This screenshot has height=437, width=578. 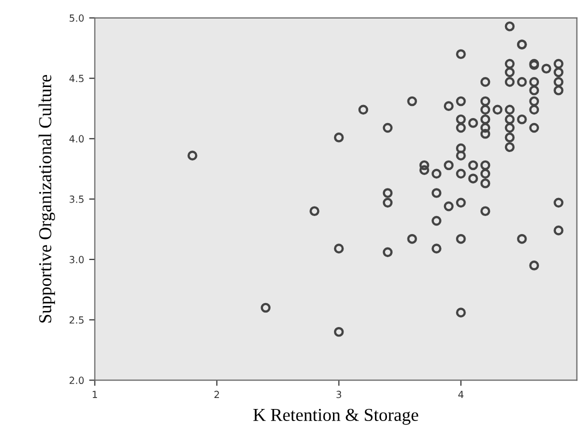 What do you see at coordinates (339, 394) in the screenshot?
I see `x-tick-label: 3` at bounding box center [339, 394].